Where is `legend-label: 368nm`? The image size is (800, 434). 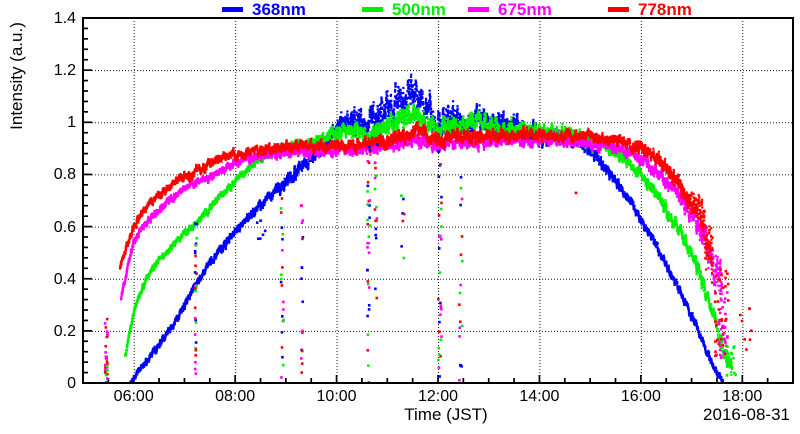
legend-label: 368nm is located at coordinates (279, 9).